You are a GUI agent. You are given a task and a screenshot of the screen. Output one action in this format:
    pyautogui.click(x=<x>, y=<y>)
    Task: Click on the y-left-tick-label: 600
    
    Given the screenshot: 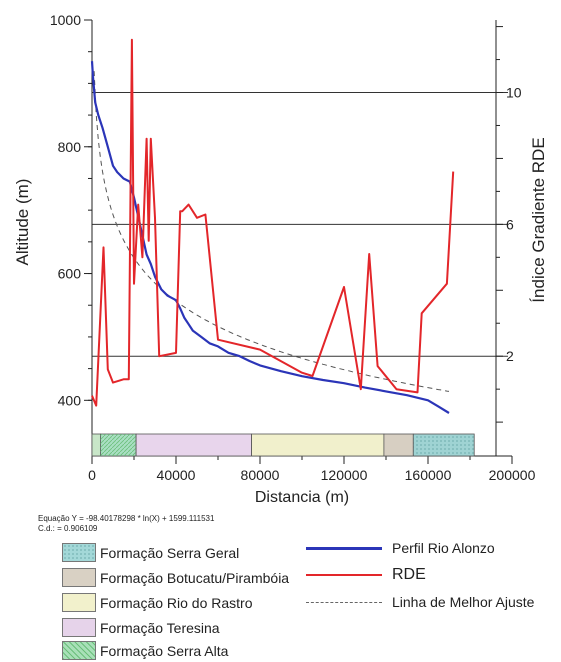 What is the action you would take?
    pyautogui.click(x=70, y=274)
    